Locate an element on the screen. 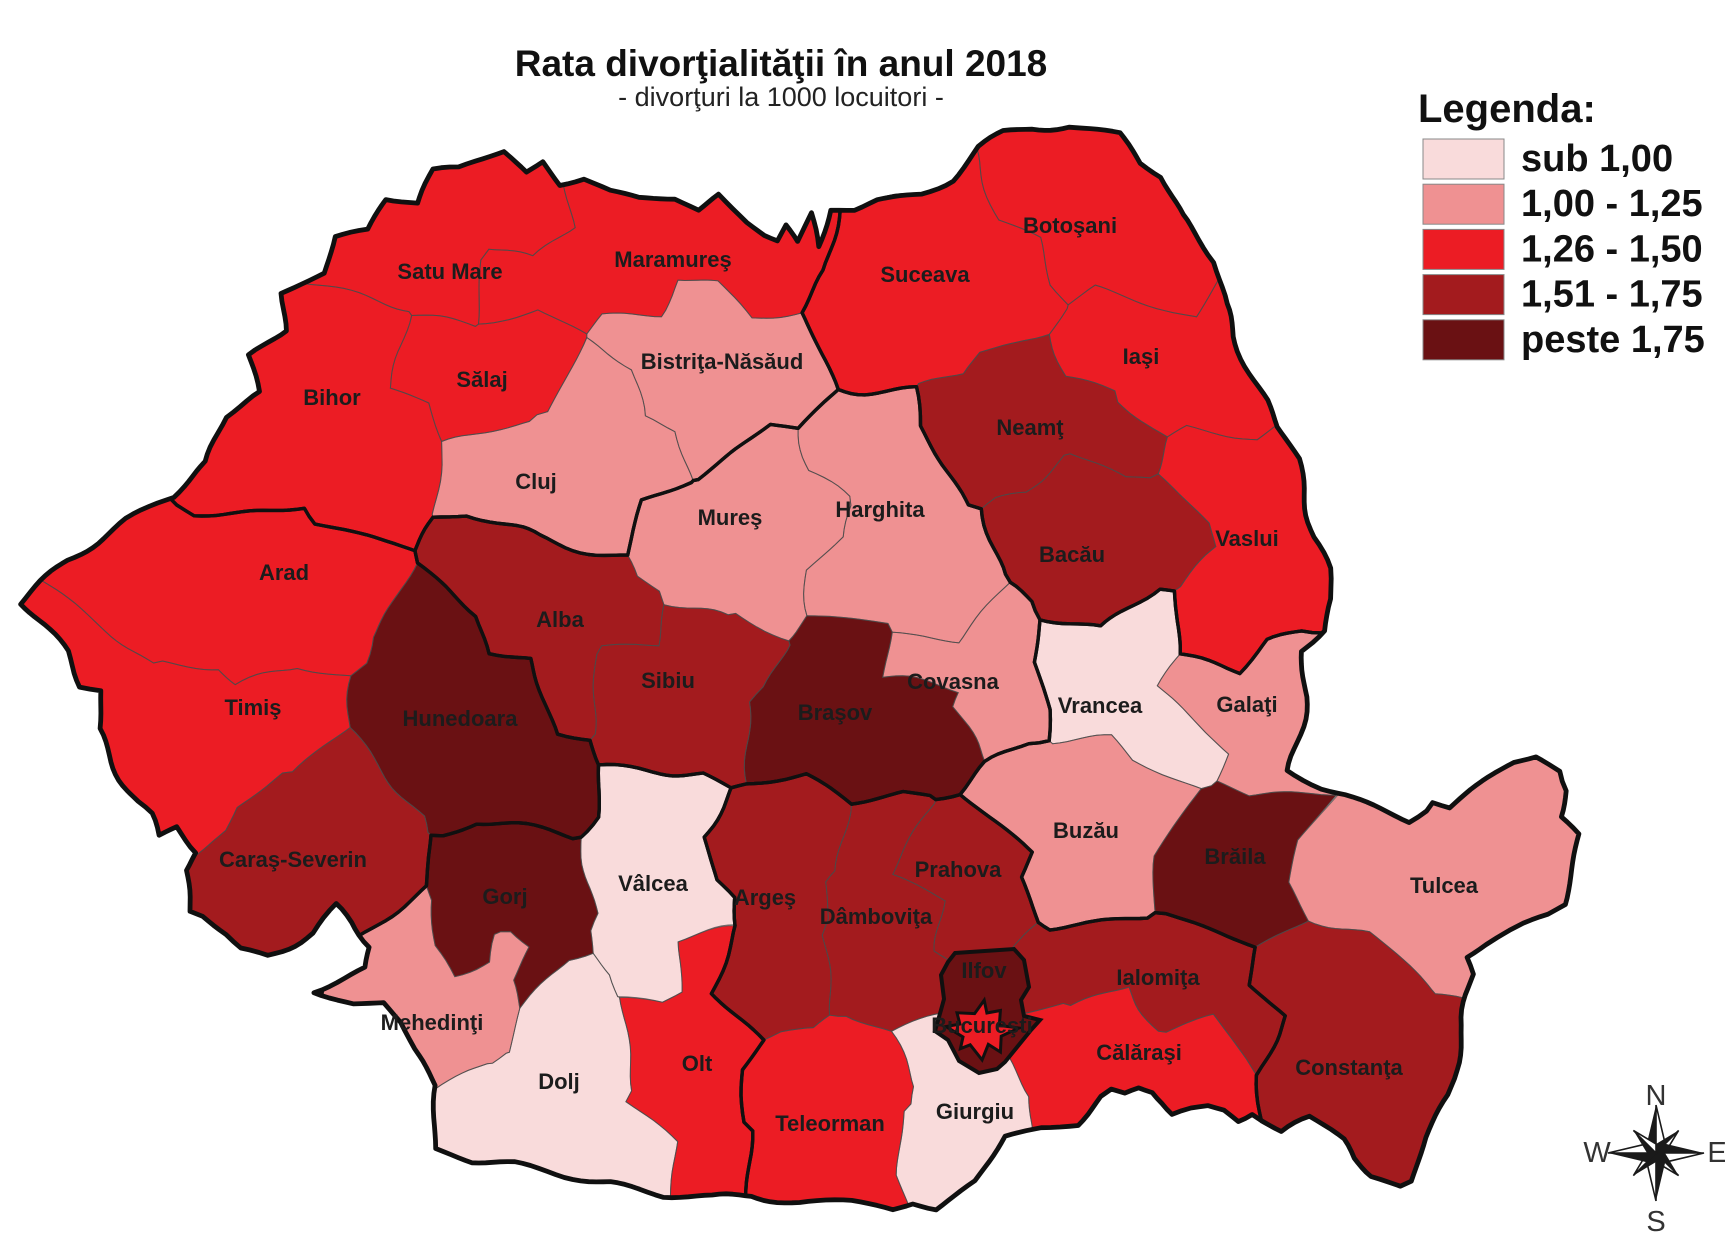 This screenshot has height=1258, width=1725. svg-text: Galaţi is located at coordinates (1246, 704).